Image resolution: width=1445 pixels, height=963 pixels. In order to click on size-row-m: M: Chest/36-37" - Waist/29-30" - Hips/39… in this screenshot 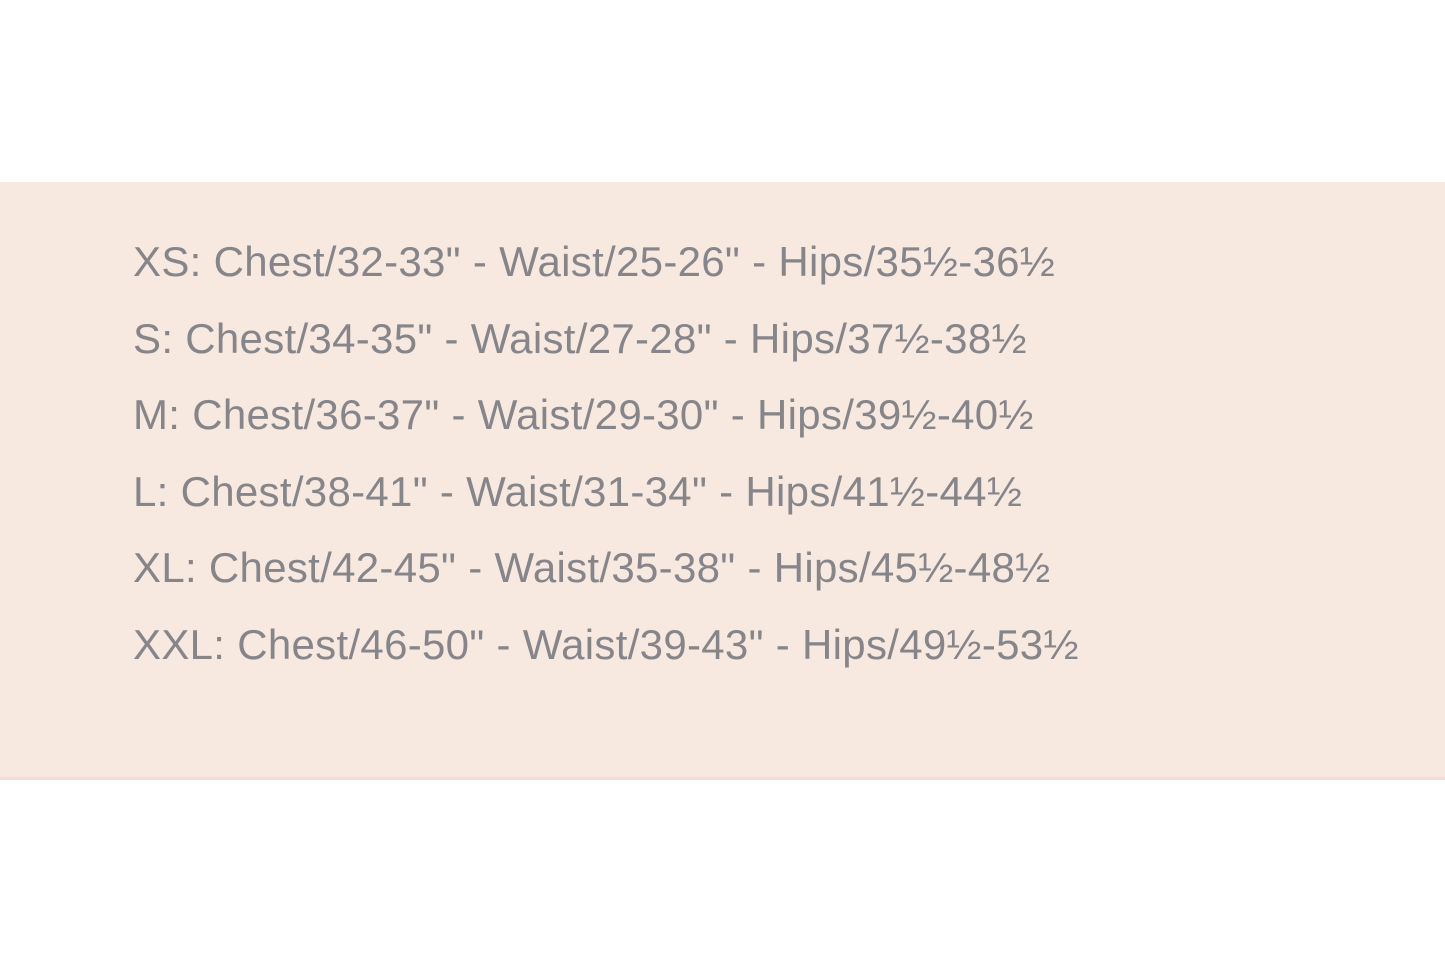, I will do `click(583, 414)`.